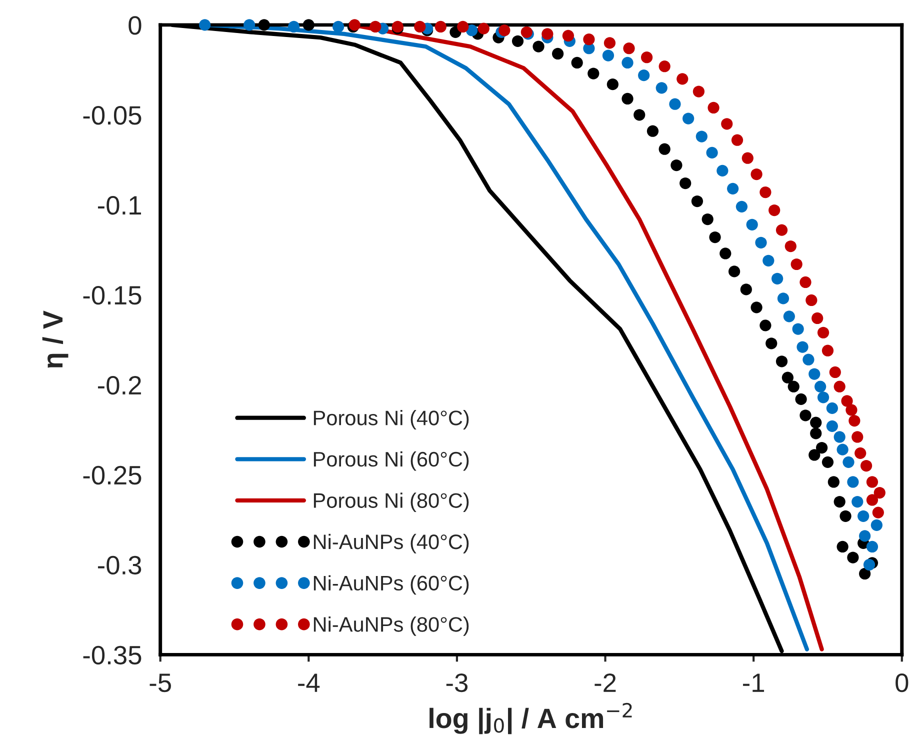  I want to click on legend-label: Porous Ni (80°C), so click(391, 502).